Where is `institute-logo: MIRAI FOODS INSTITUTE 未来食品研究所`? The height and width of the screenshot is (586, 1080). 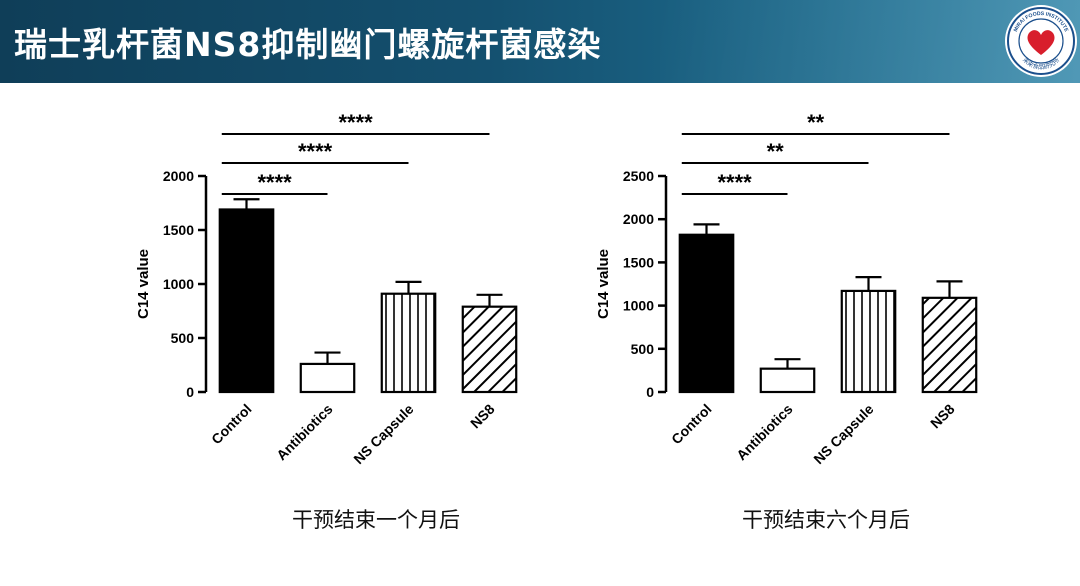 institute-logo: MIRAI FOODS INSTITUTE 未来食品研究所 is located at coordinates (1041, 41).